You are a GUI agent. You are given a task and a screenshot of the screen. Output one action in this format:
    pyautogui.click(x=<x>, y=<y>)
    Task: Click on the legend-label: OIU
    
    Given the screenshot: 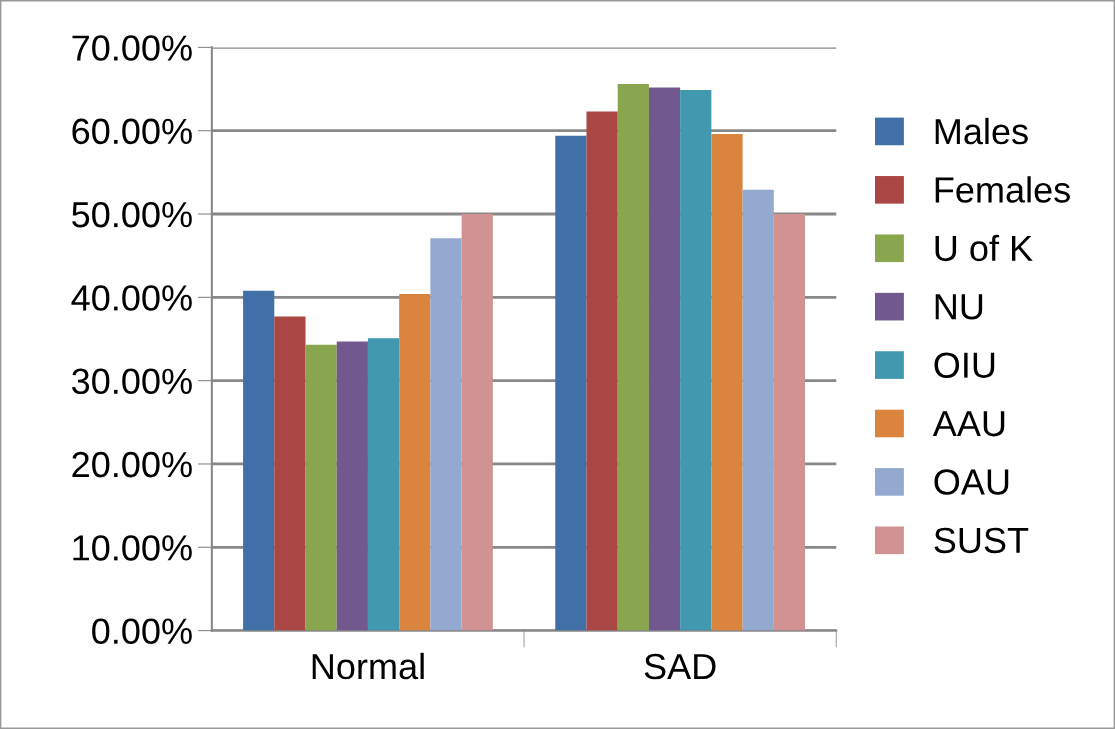 What is the action you would take?
    pyautogui.click(x=964, y=365)
    